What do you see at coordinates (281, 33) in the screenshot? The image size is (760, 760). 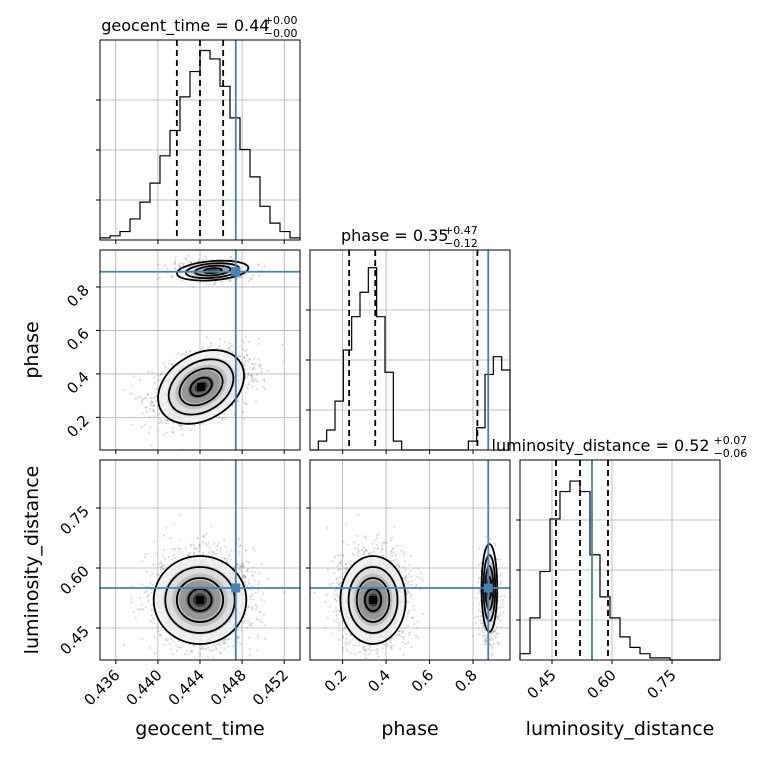 I see `title-minus: −0.00` at bounding box center [281, 33].